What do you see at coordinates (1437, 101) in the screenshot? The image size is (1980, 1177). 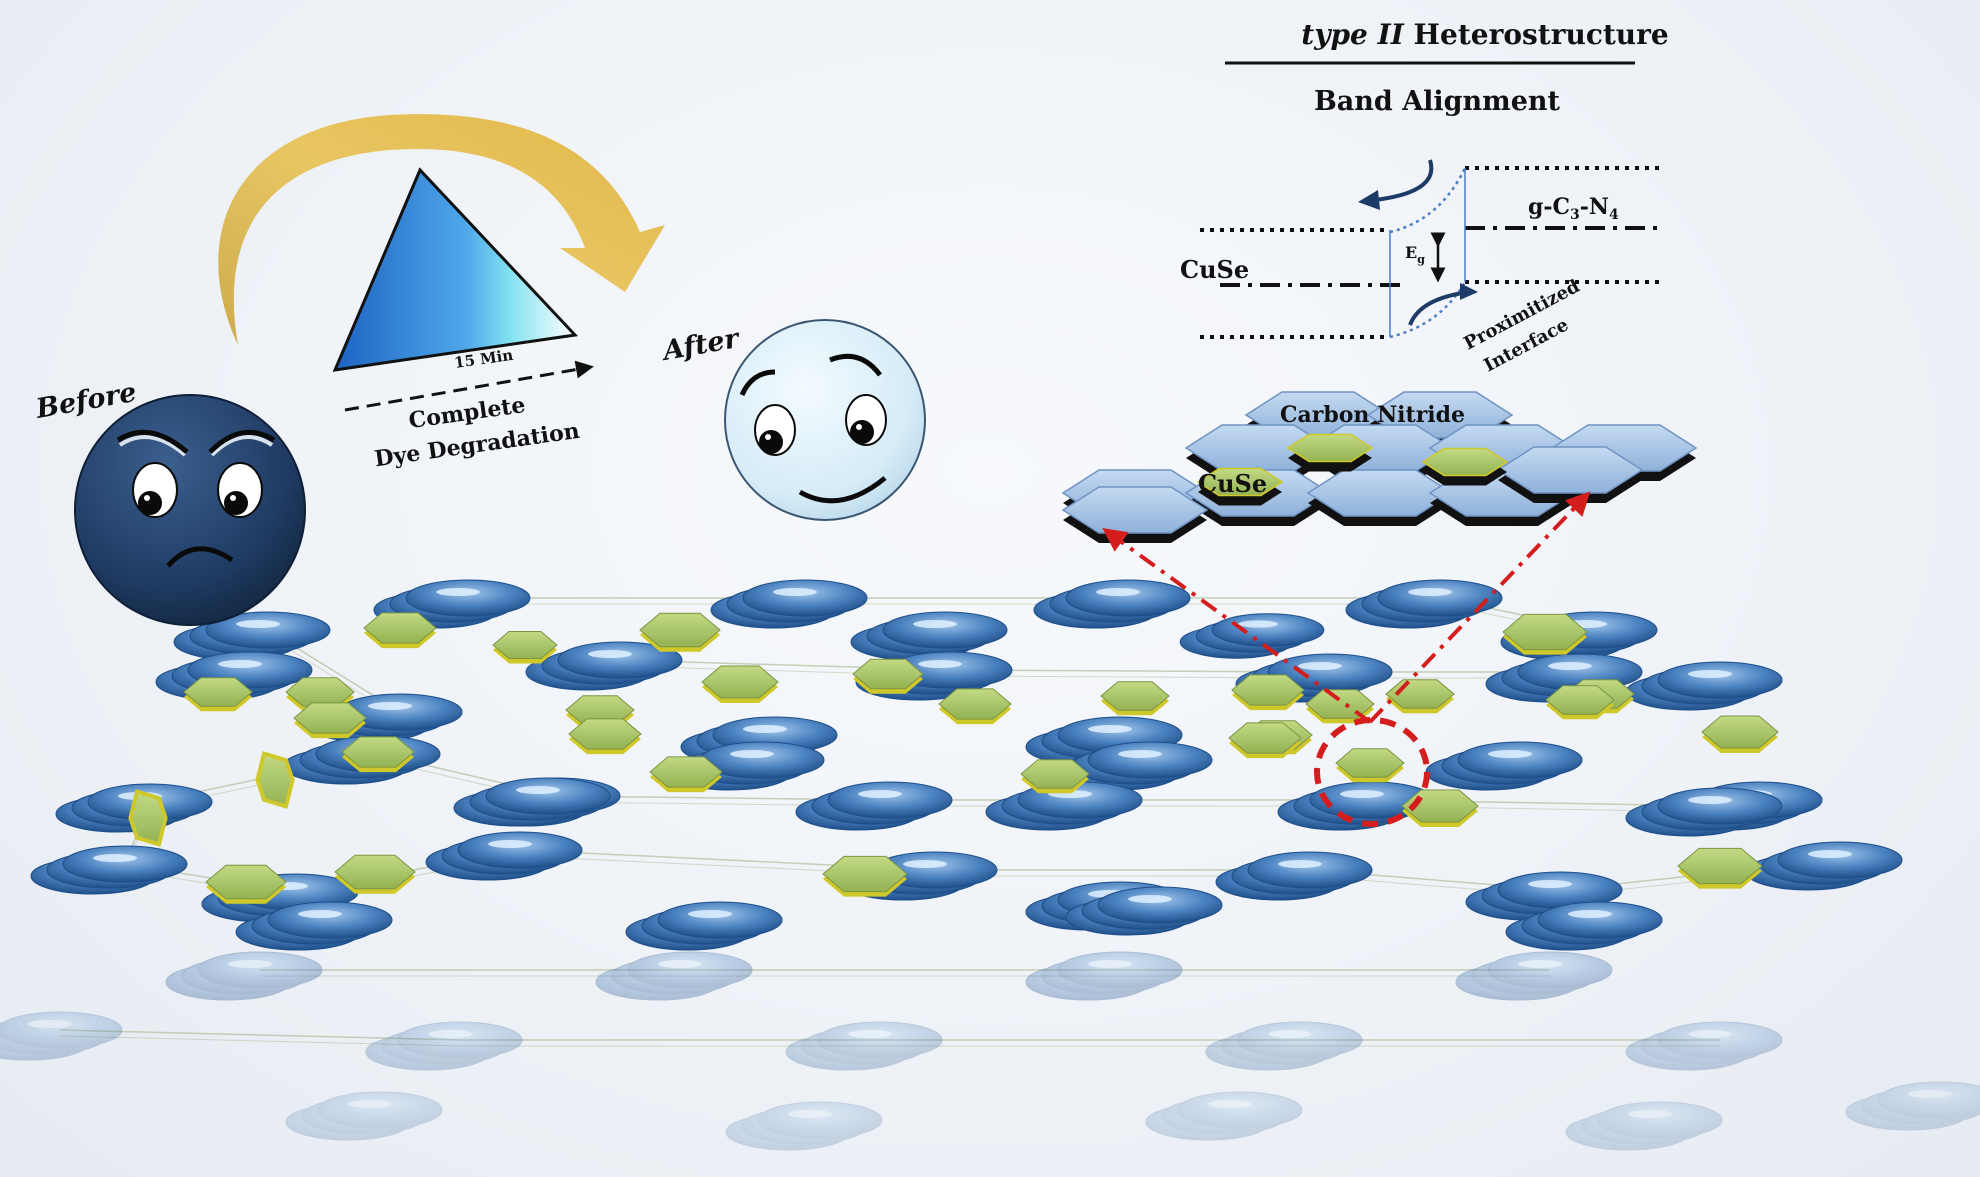 I see `band-alignment-title: Band Alignment` at bounding box center [1437, 101].